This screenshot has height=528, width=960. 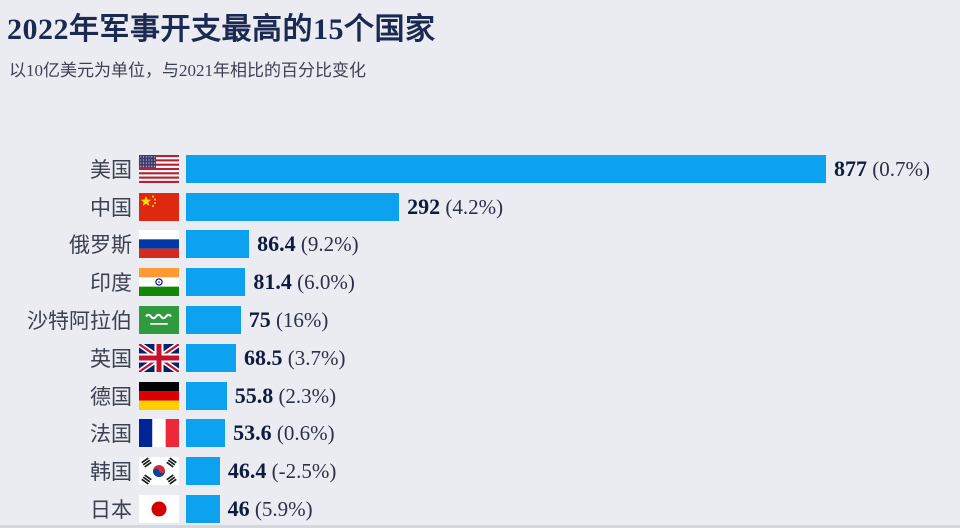 What do you see at coordinates (329, 244) in the screenshot?
I see `change-label: (9.2%)` at bounding box center [329, 244].